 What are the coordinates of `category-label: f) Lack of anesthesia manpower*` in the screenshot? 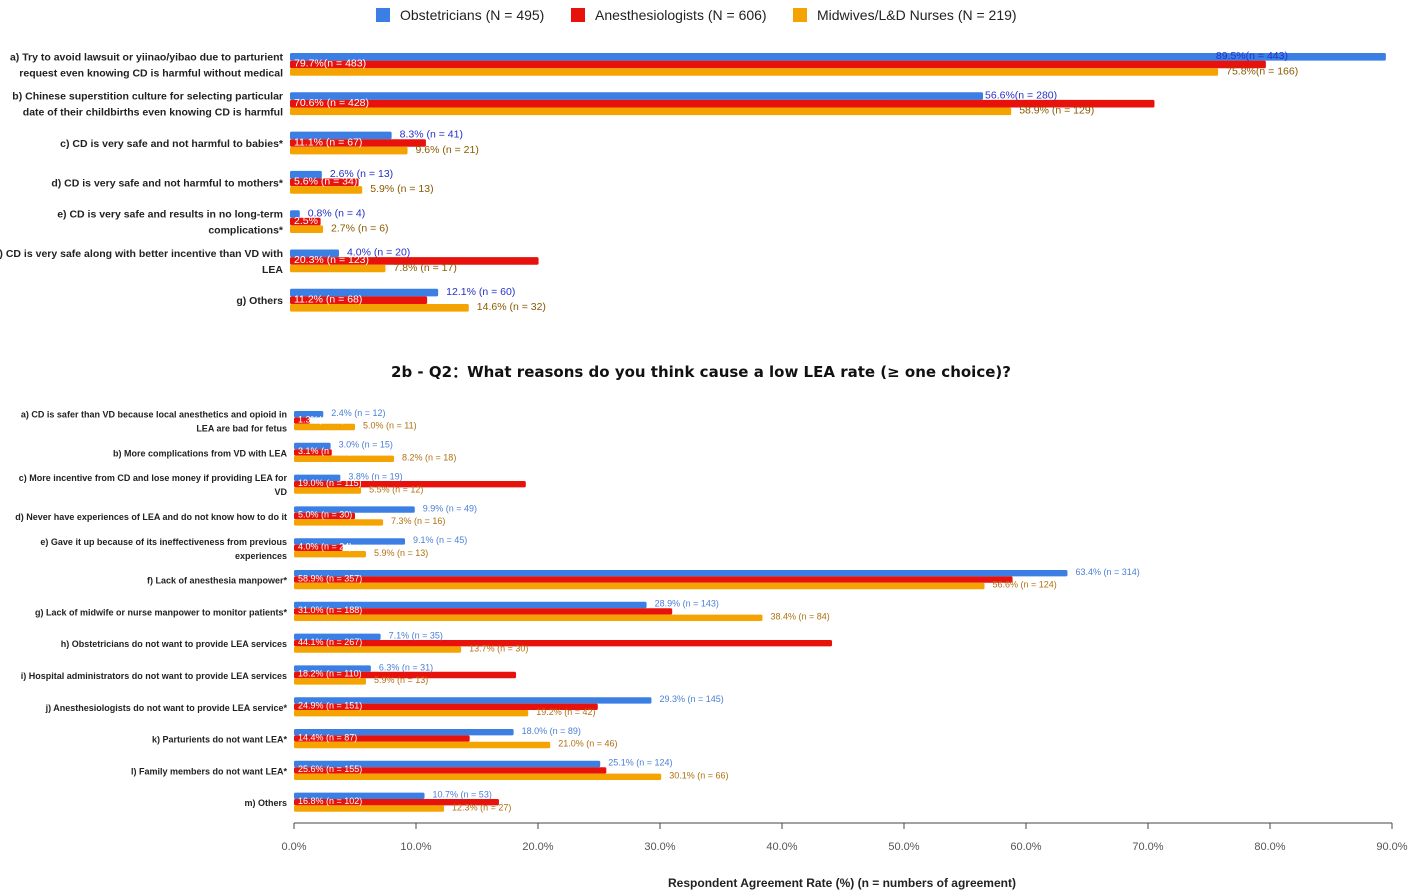 It's located at (217, 581).